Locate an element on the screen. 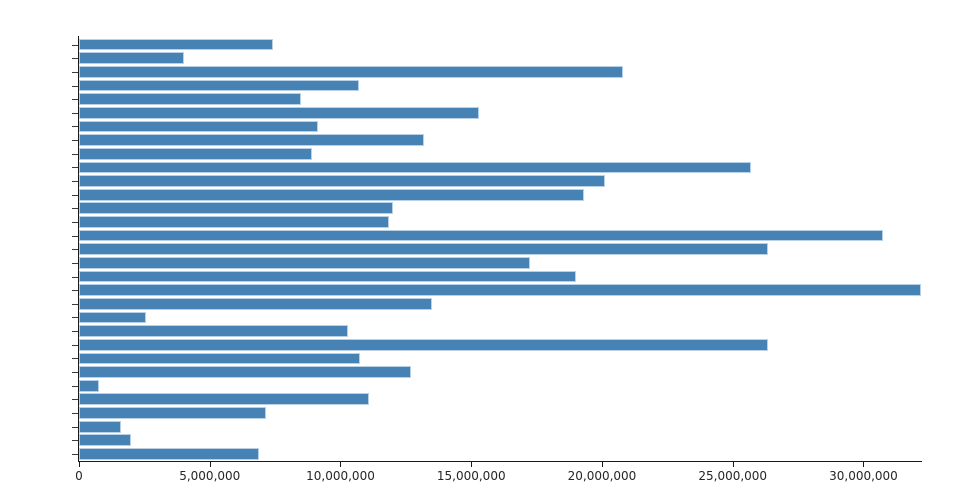 The height and width of the screenshot is (500, 960). y-axis-line is located at coordinates (78, 248).